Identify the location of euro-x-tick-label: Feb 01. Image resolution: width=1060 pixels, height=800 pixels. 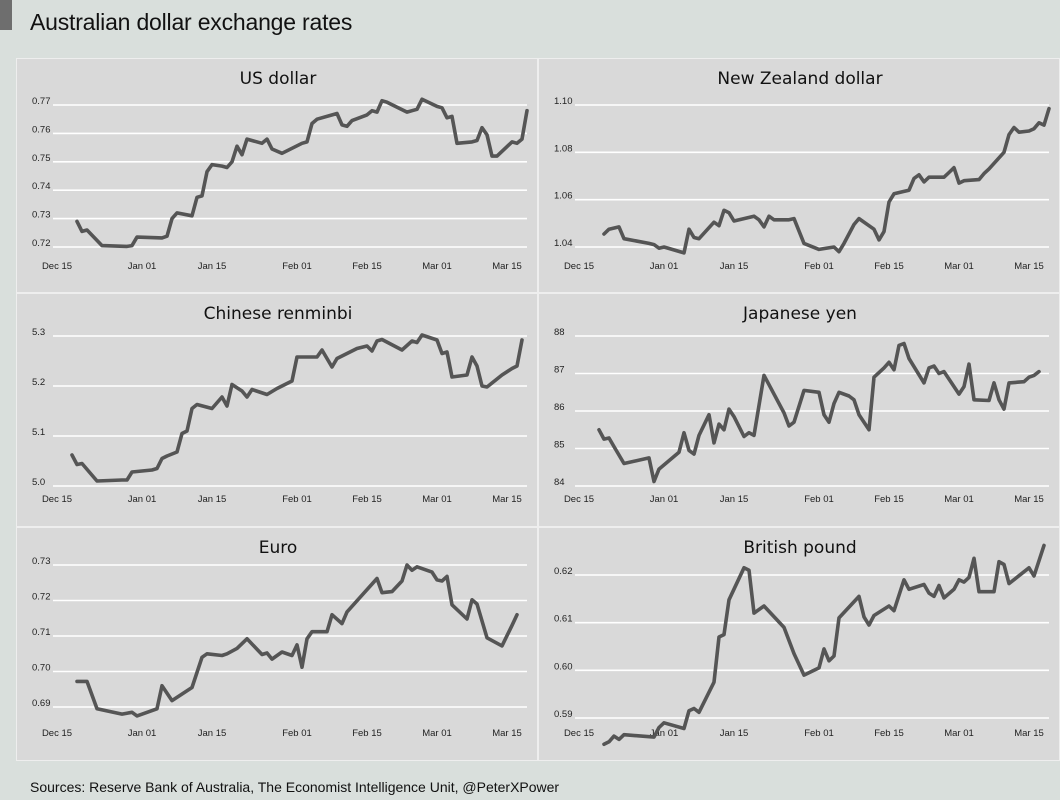
(297, 733).